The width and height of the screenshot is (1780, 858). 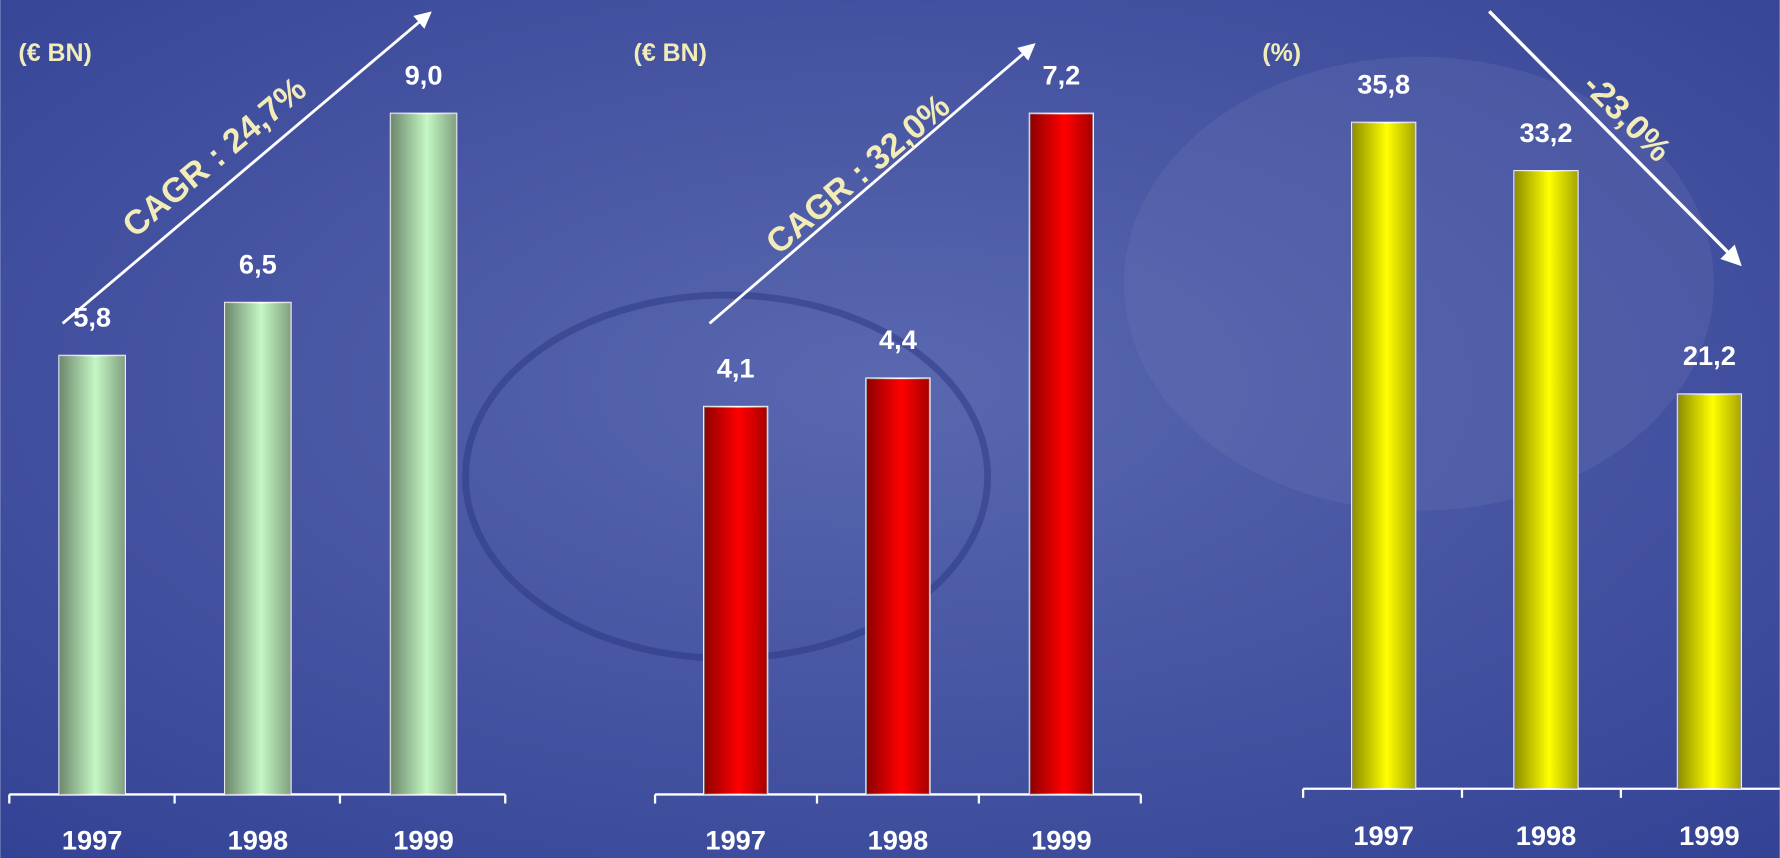 What do you see at coordinates (424, 74) in the screenshot?
I see `value-label: 9,0` at bounding box center [424, 74].